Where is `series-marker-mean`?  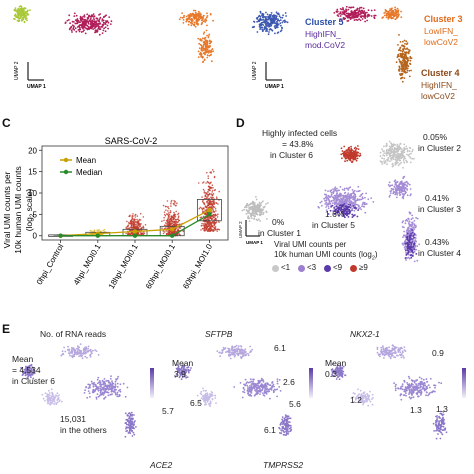 series-marker-mean is located at coordinates (135, 231).